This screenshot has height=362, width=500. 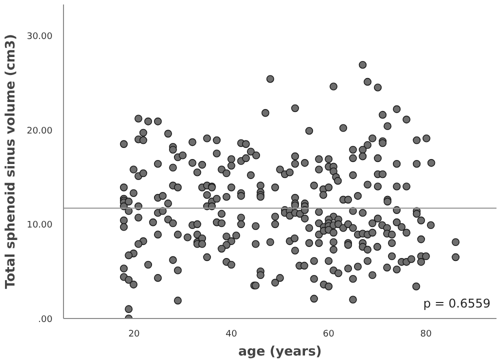 I want to click on y-tick-label: 20.00, so click(x=39, y=131).